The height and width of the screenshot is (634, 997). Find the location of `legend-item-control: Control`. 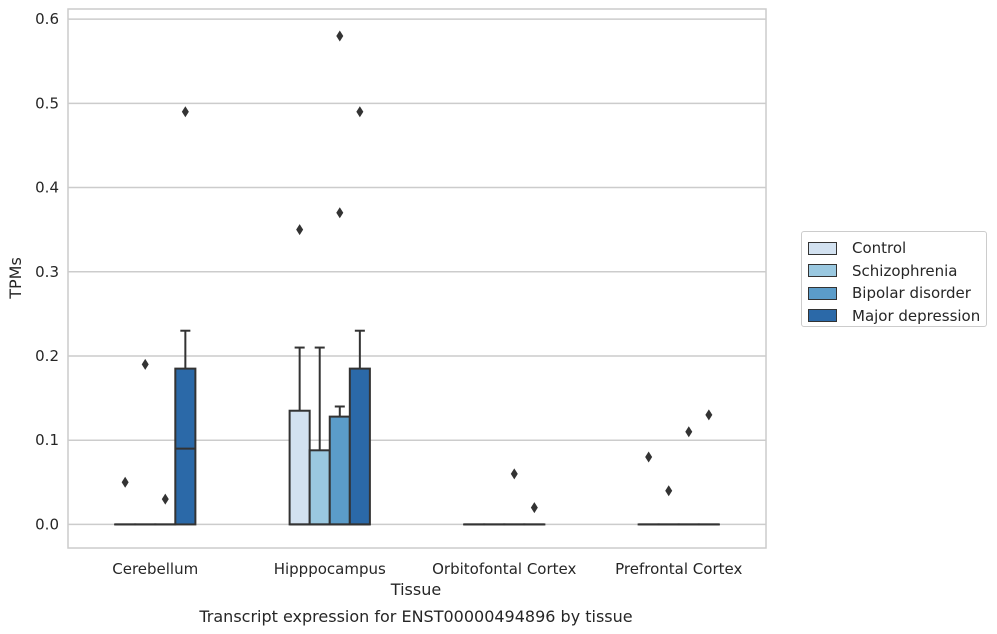

legend-item-control: Control is located at coordinates (897, 248).